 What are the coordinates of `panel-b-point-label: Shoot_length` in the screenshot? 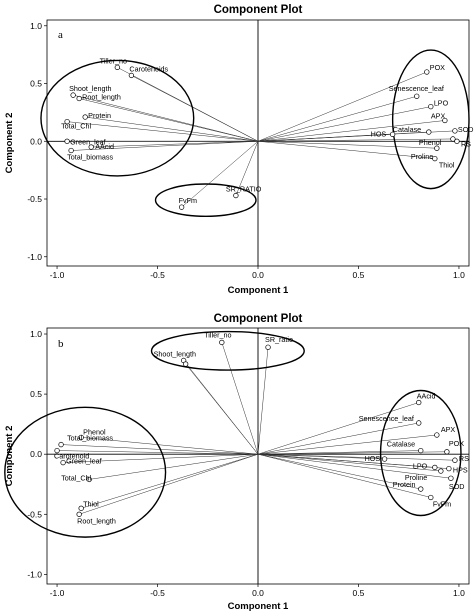 It's located at (175, 353).